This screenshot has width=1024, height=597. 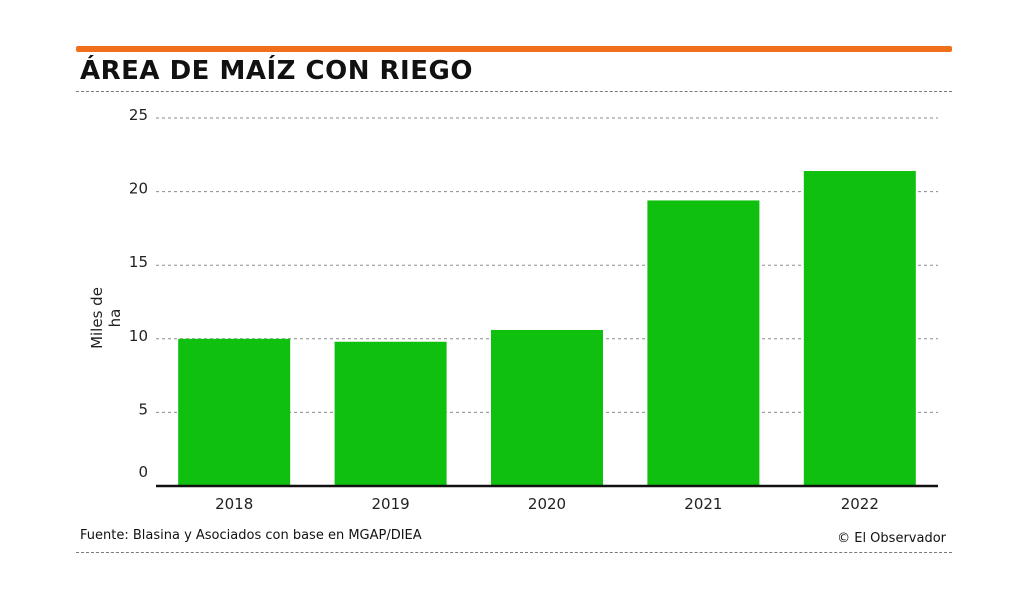 What do you see at coordinates (859, 328) in the screenshot?
I see `bar-2022` at bounding box center [859, 328].